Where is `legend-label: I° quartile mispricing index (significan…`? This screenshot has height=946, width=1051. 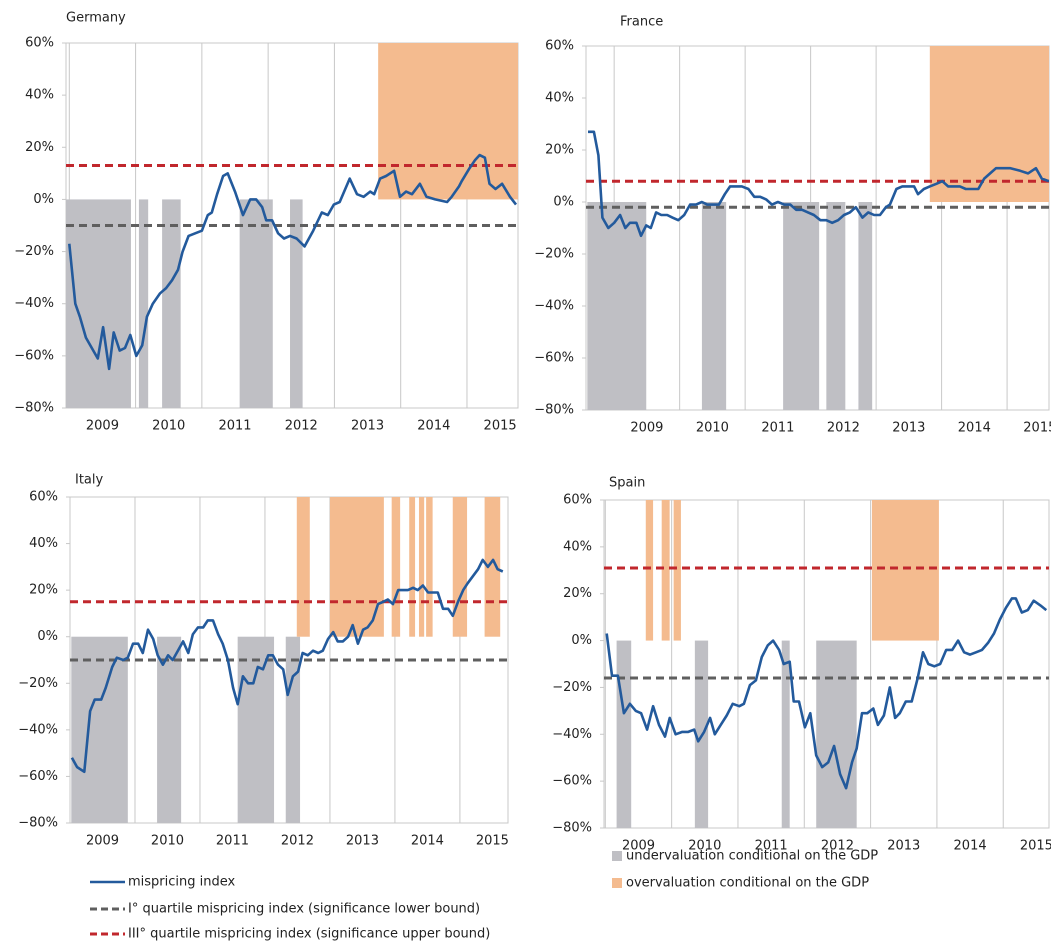
legend-label: I° quartile mispricing index (significan… is located at coordinates (304, 909).